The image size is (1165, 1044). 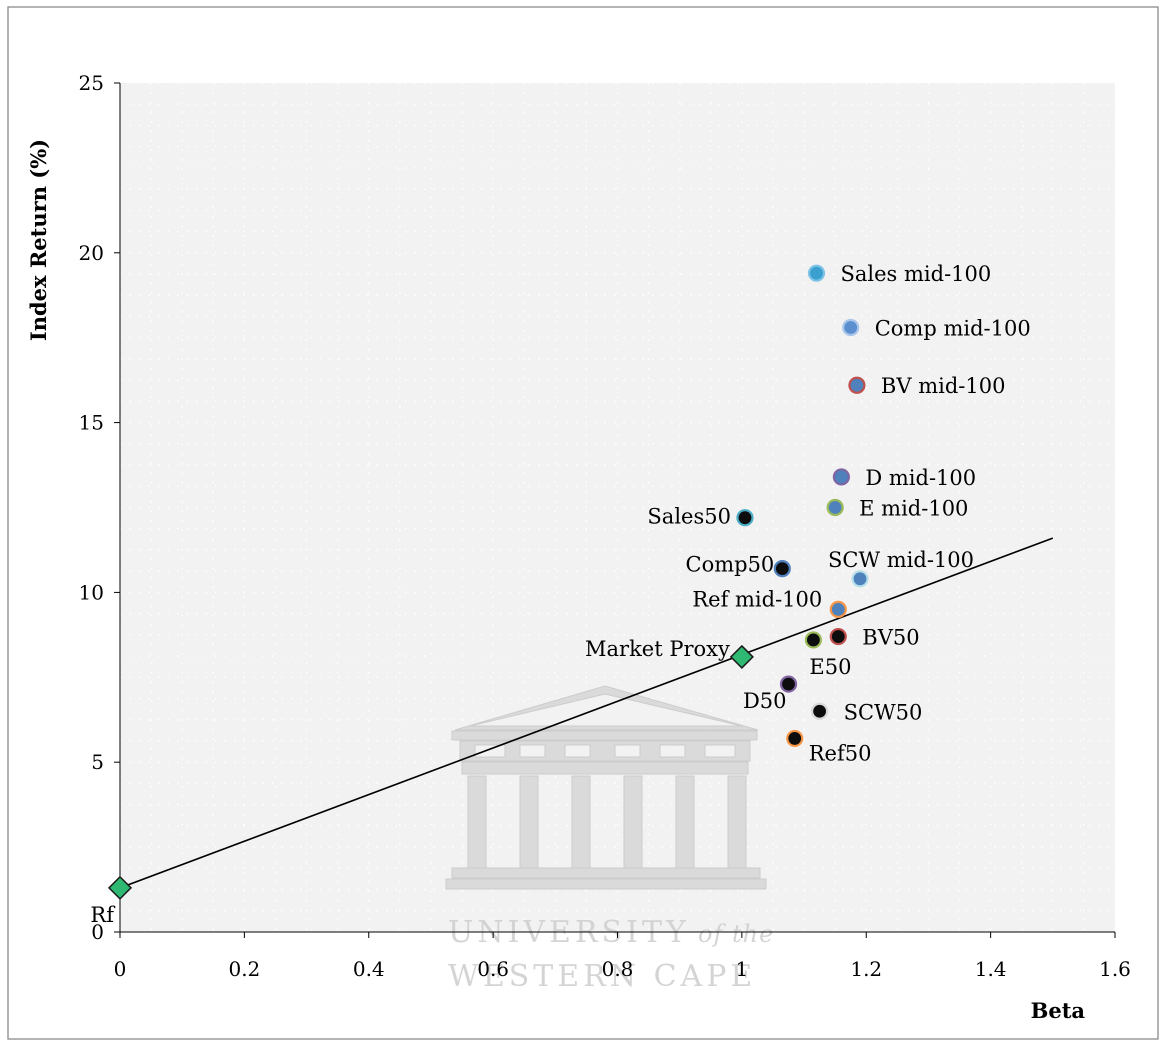 I want to click on point-label: Ref mid-100, so click(x=757, y=599).